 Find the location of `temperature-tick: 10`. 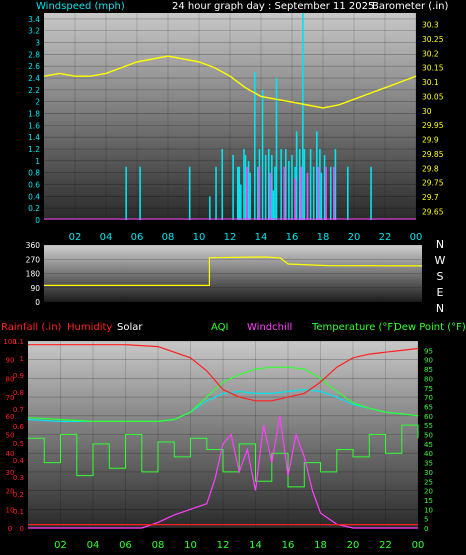

temperature-tick: 10 is located at coordinates (428, 510).